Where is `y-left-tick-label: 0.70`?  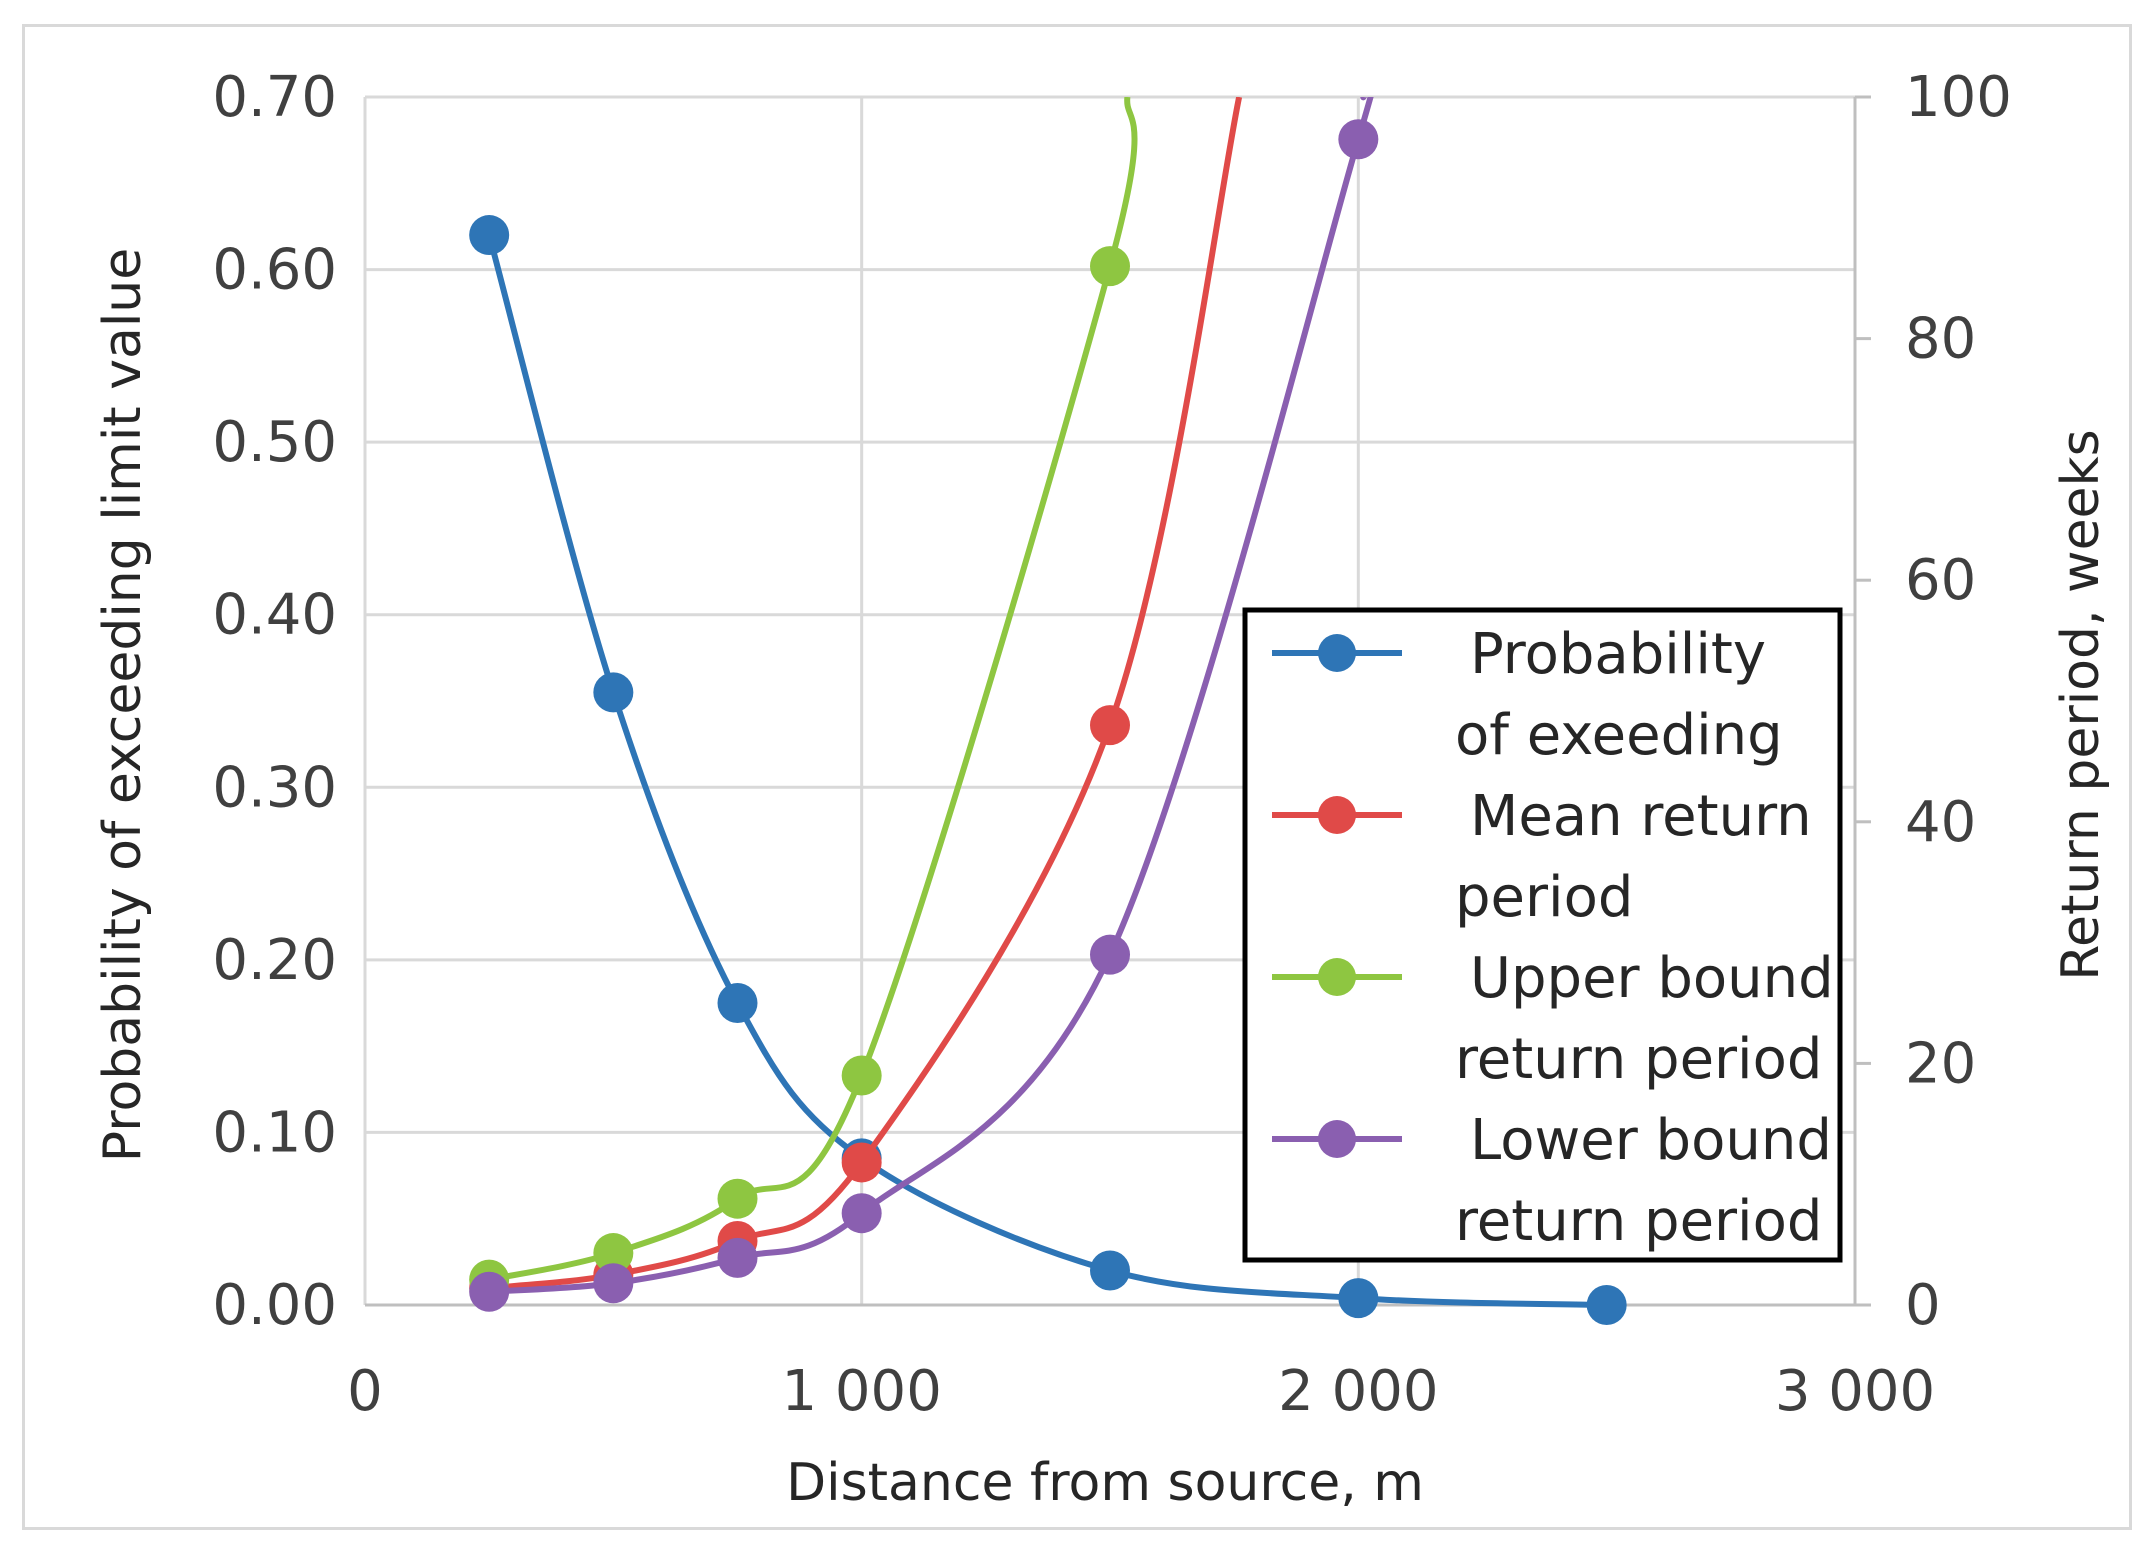
y-left-tick-label: 0.70 is located at coordinates (274, 97).